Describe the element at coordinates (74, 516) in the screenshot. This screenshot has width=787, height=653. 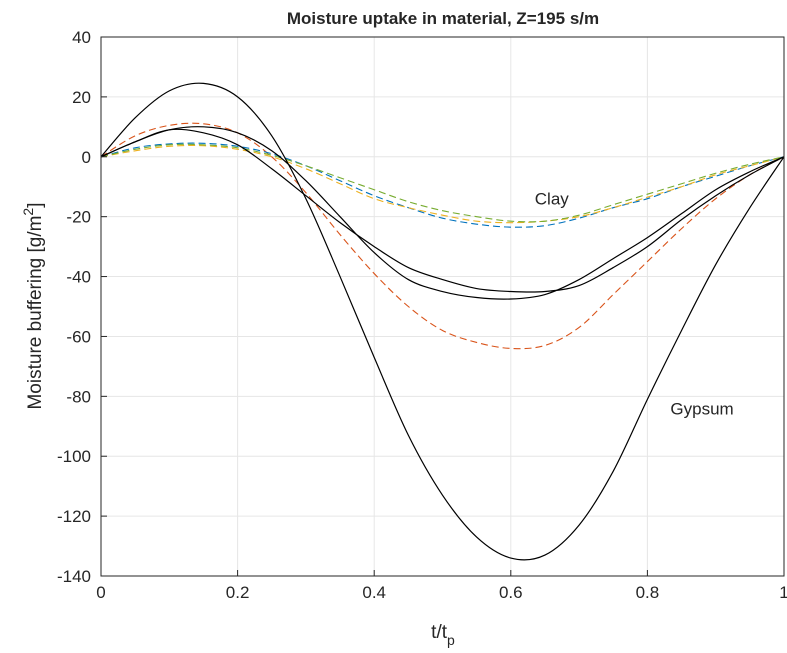
I see `y-tick-label: -120` at that location.